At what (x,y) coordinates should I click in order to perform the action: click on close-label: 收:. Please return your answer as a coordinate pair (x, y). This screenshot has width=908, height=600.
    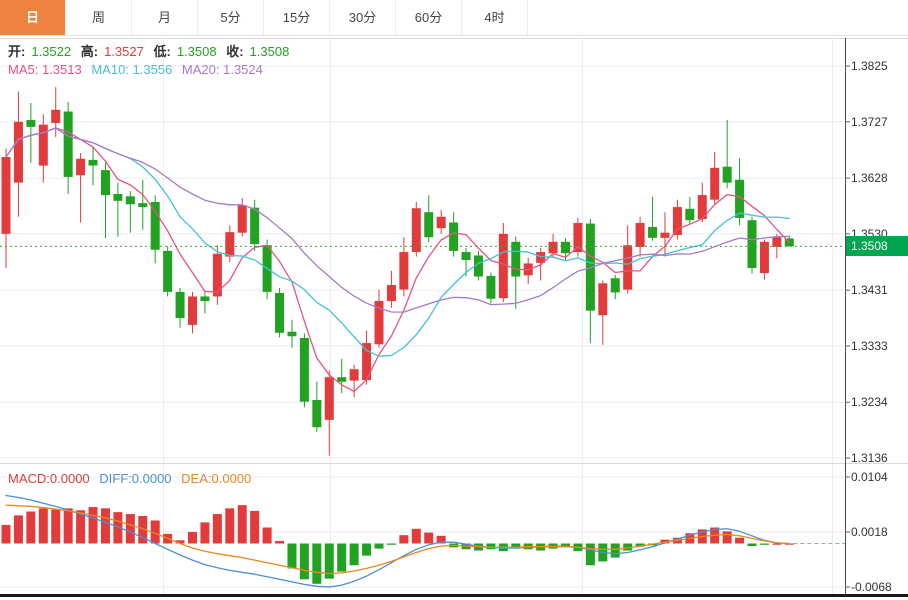
    Looking at the image, I should click on (235, 51).